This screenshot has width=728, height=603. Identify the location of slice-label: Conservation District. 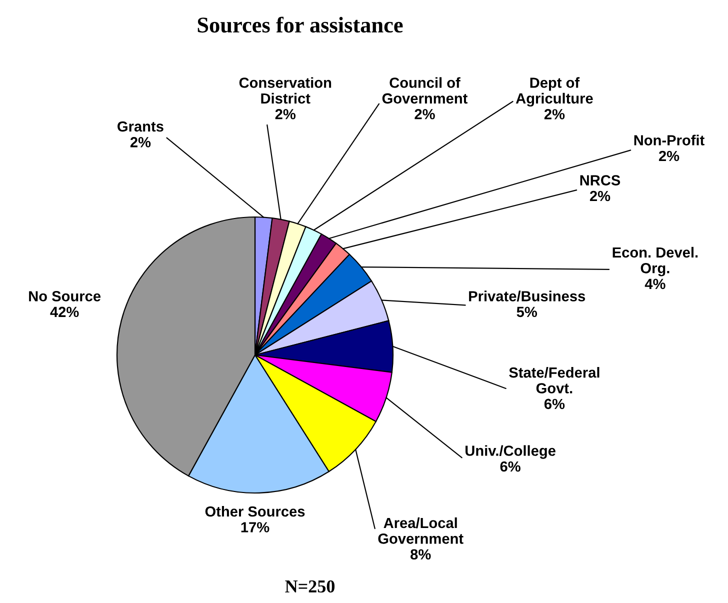
(285, 90).